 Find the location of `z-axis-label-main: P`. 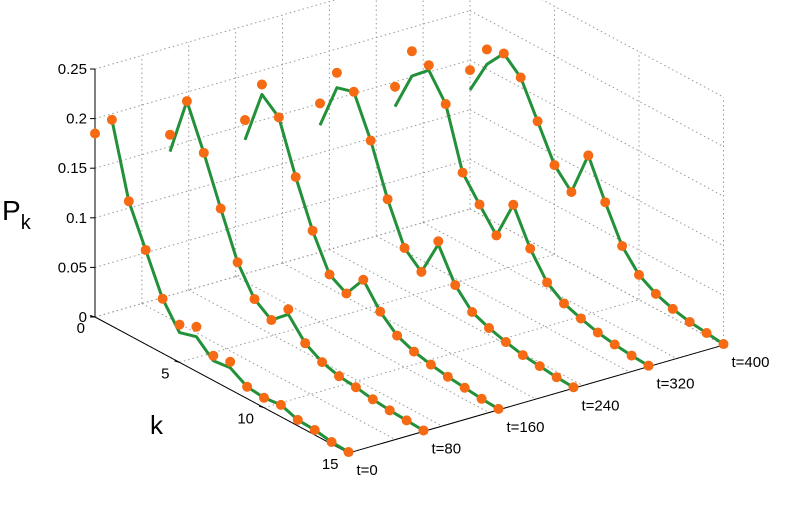

z-axis-label-main: P is located at coordinates (11, 210).